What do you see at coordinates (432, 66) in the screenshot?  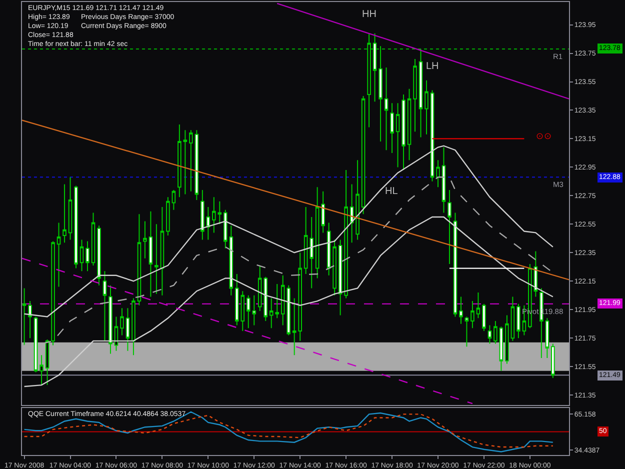 I see `annotation: LH` at bounding box center [432, 66].